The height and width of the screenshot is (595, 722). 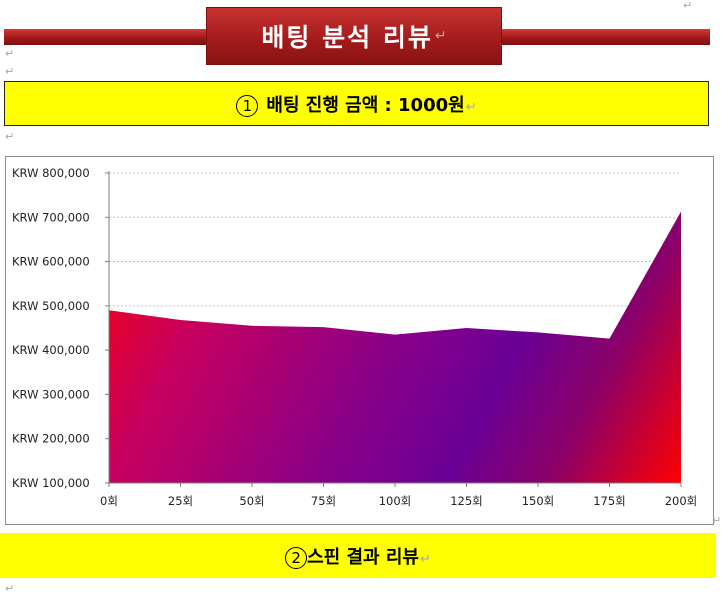 What do you see at coordinates (346, 36) in the screenshot?
I see `page-title: 배팅 분석 리뷰` at bounding box center [346, 36].